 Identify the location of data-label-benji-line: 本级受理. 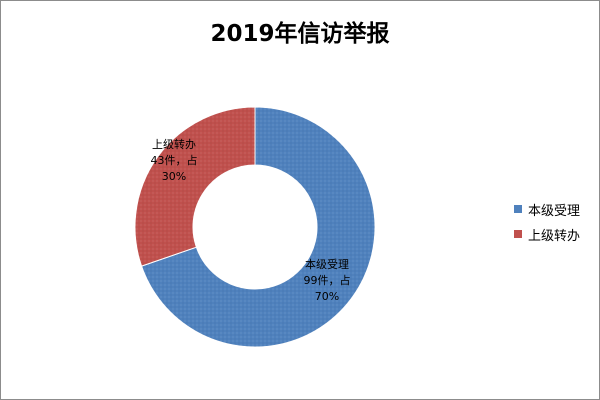
(327, 264).